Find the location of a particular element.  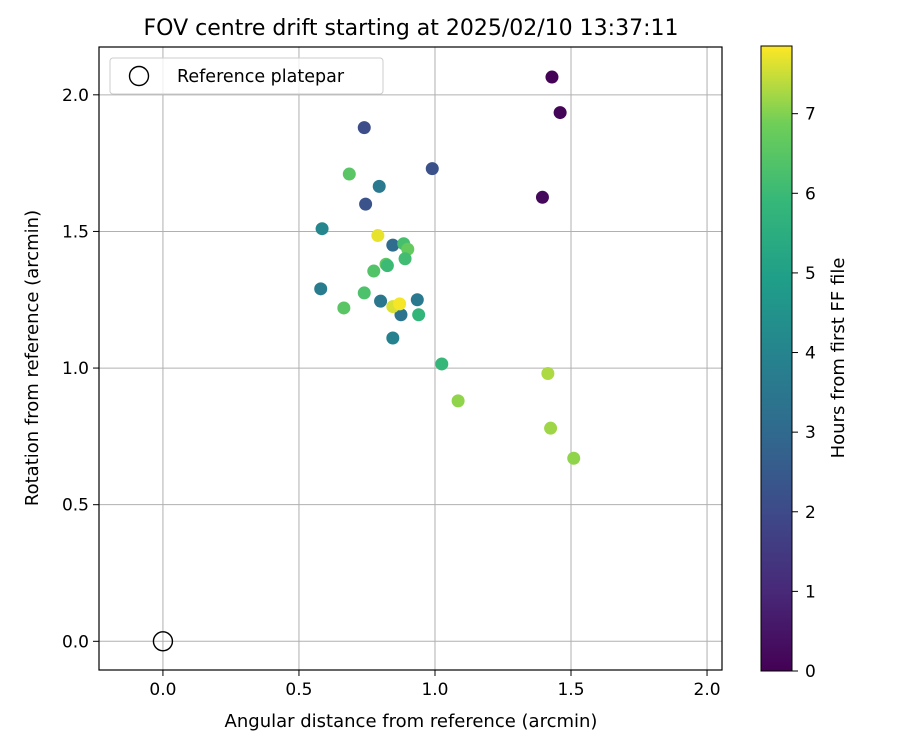

x-tick-label: 2.0 is located at coordinates (707, 690).